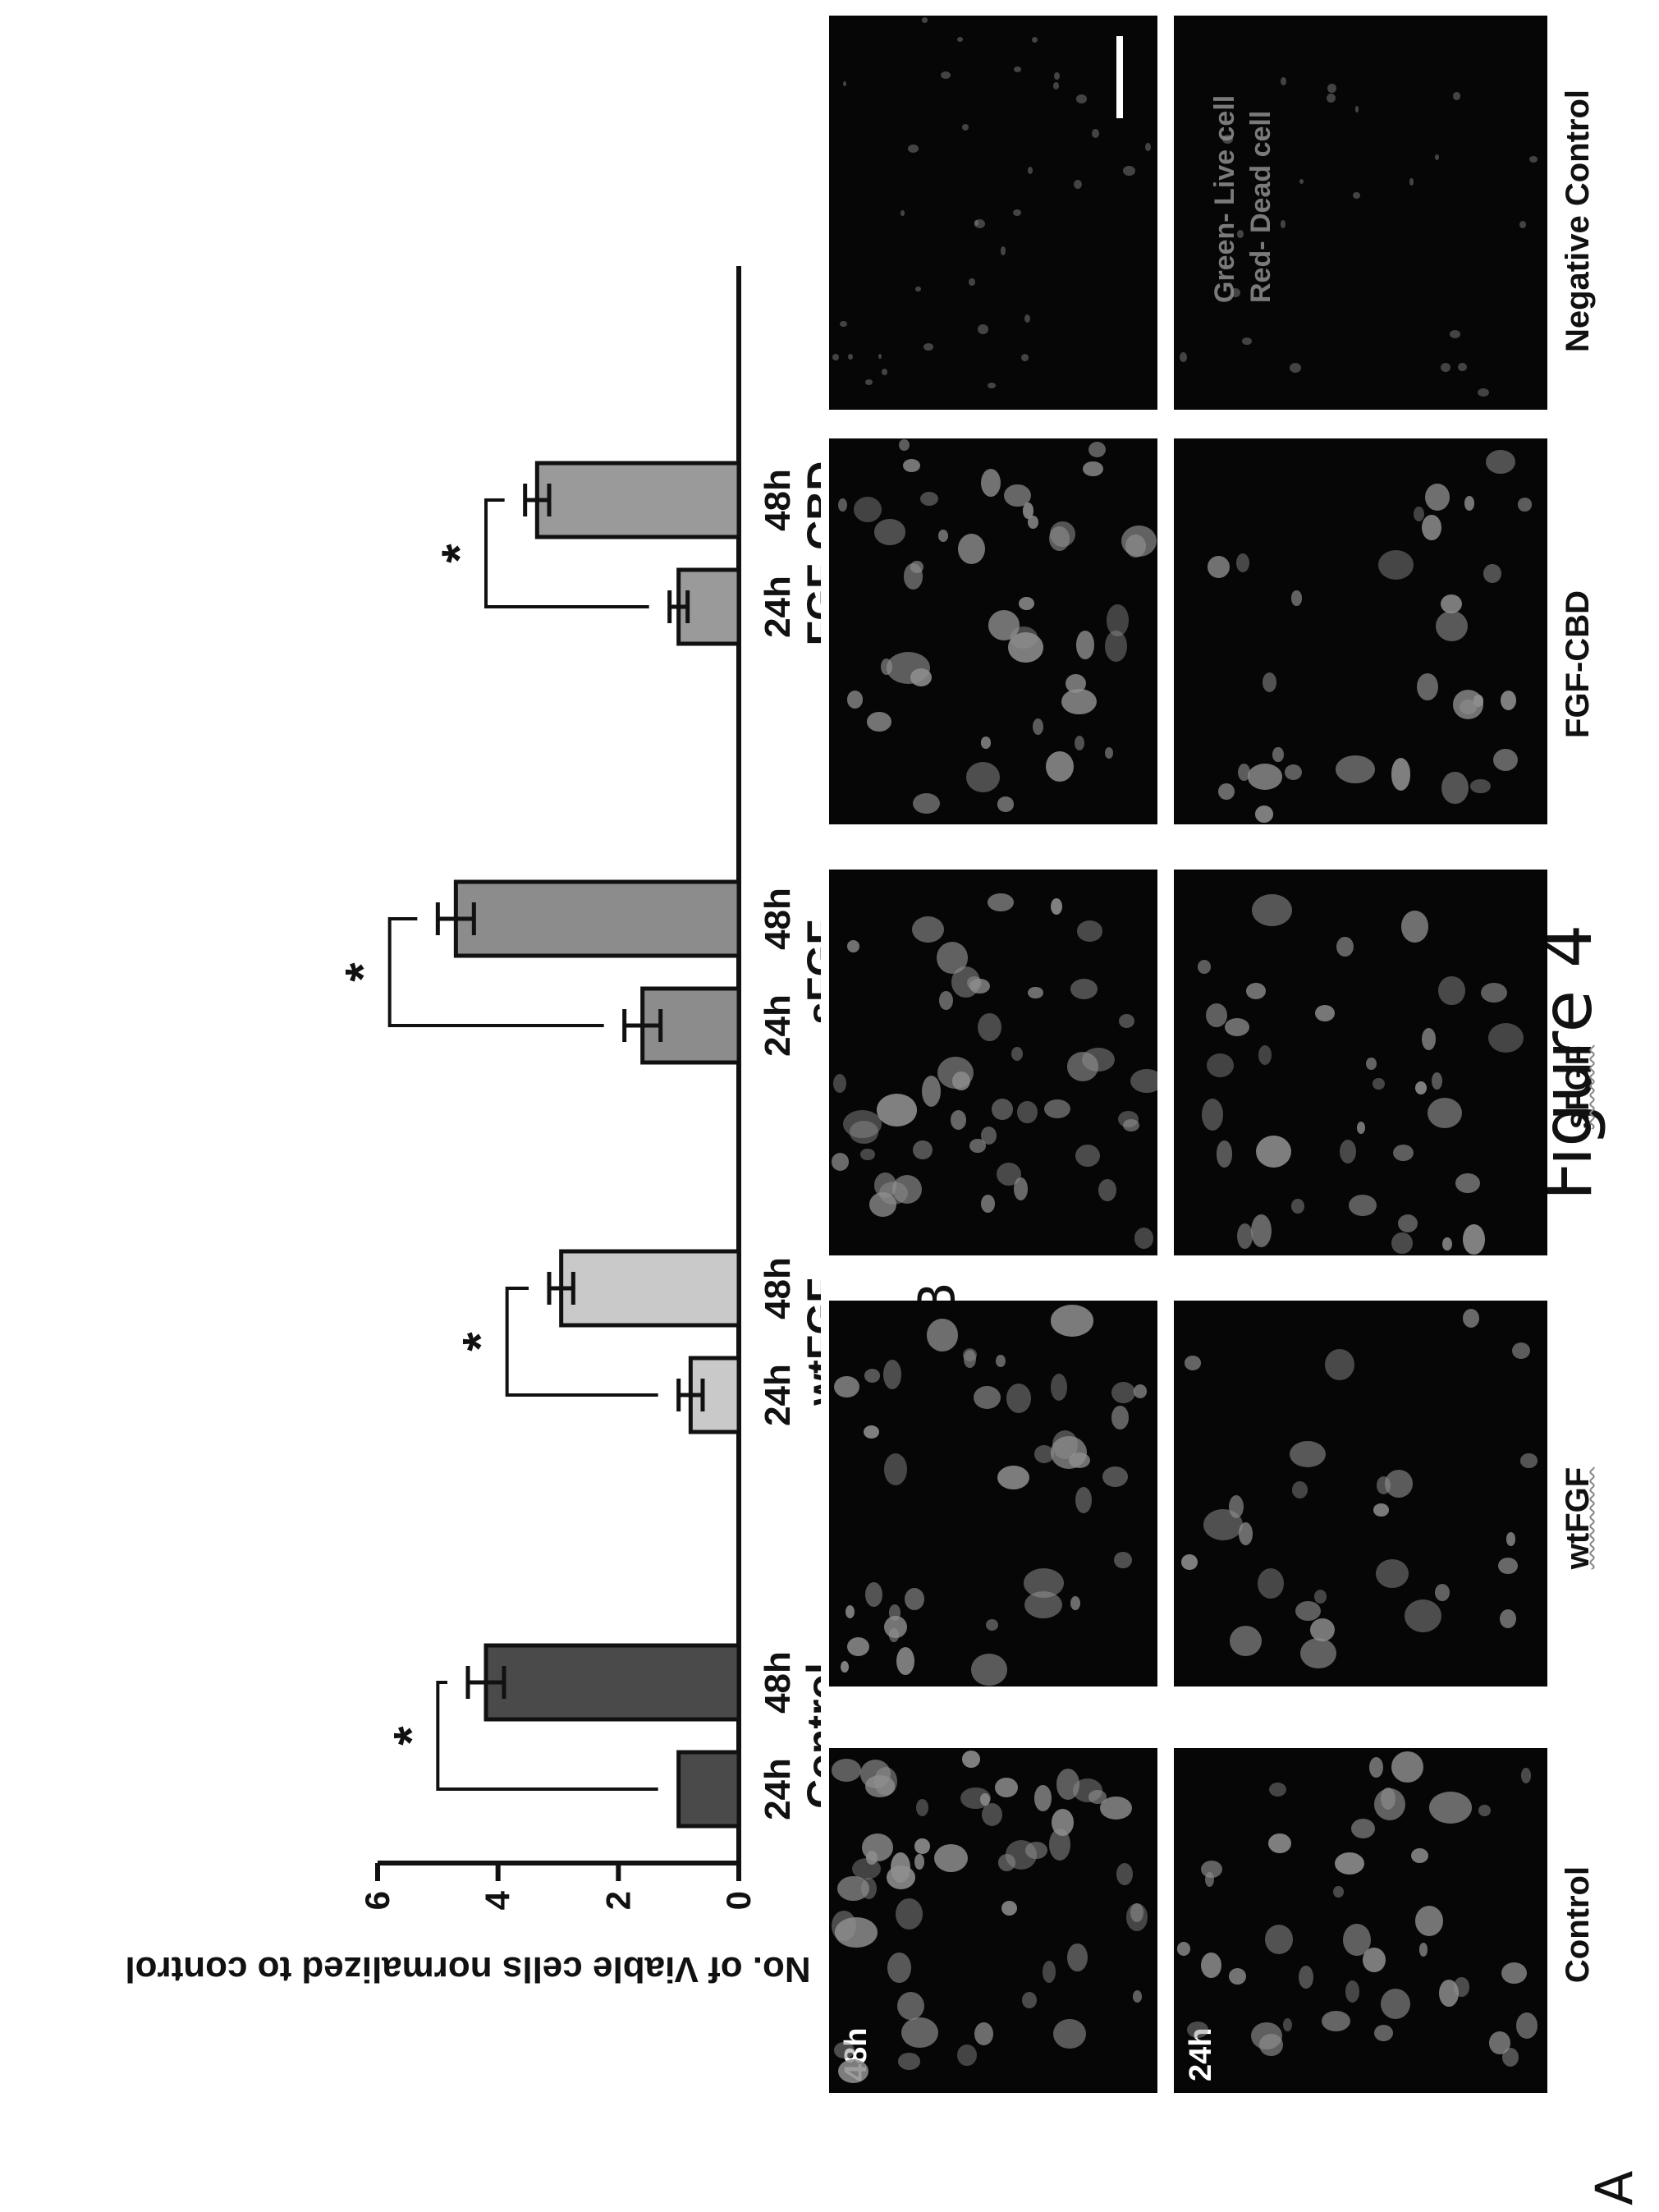 This screenshot has width=1659, height=2212. I want to click on x-tick-label: 48h, so click(778, 1288).